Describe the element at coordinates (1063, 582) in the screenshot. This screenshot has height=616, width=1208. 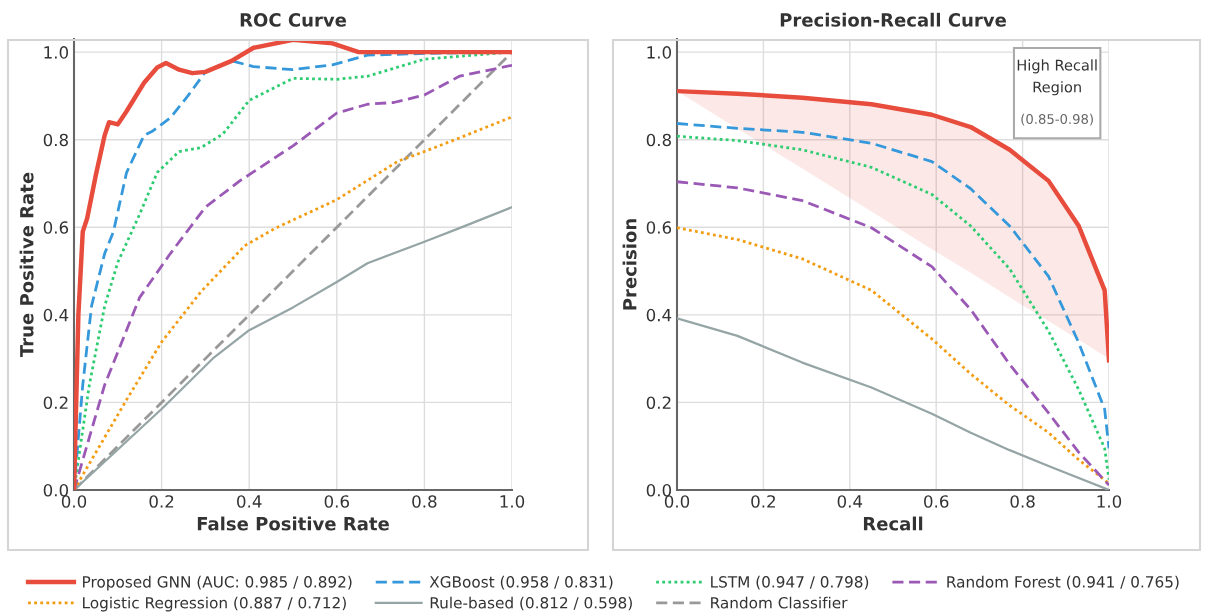
I see `legend-label: Random Forest (0.941 / 0.765)` at that location.